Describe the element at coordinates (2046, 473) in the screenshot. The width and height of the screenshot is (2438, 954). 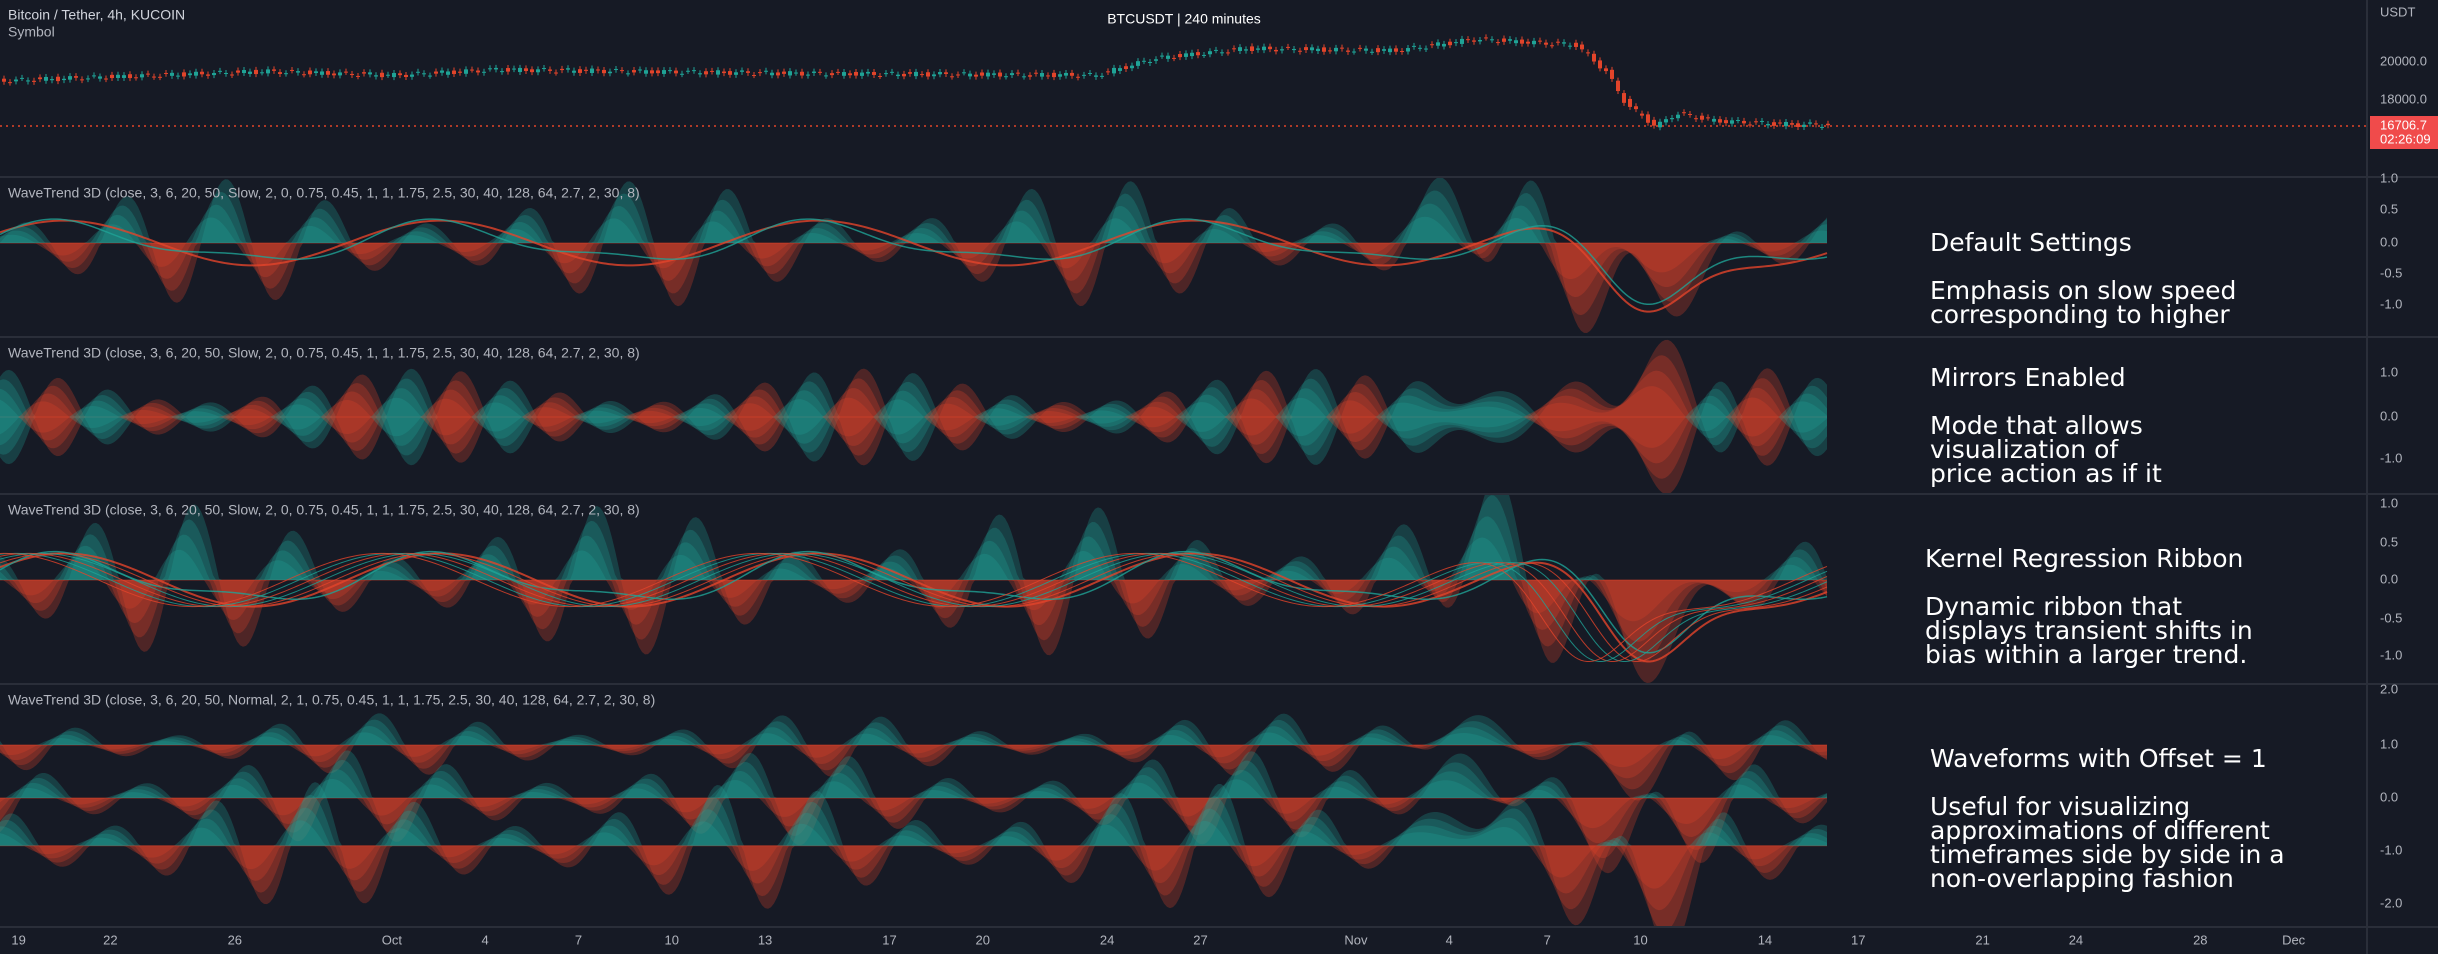
I see `note-line: price action as if it` at that location.